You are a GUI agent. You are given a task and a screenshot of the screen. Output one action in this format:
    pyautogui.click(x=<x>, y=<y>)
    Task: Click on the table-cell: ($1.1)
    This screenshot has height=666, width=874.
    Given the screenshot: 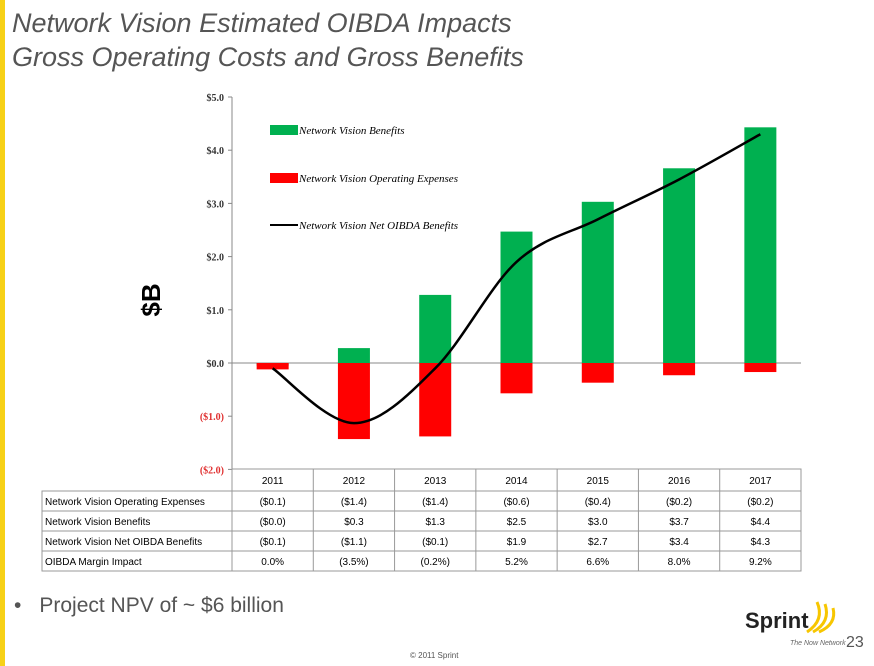 What is the action you would take?
    pyautogui.click(x=354, y=542)
    